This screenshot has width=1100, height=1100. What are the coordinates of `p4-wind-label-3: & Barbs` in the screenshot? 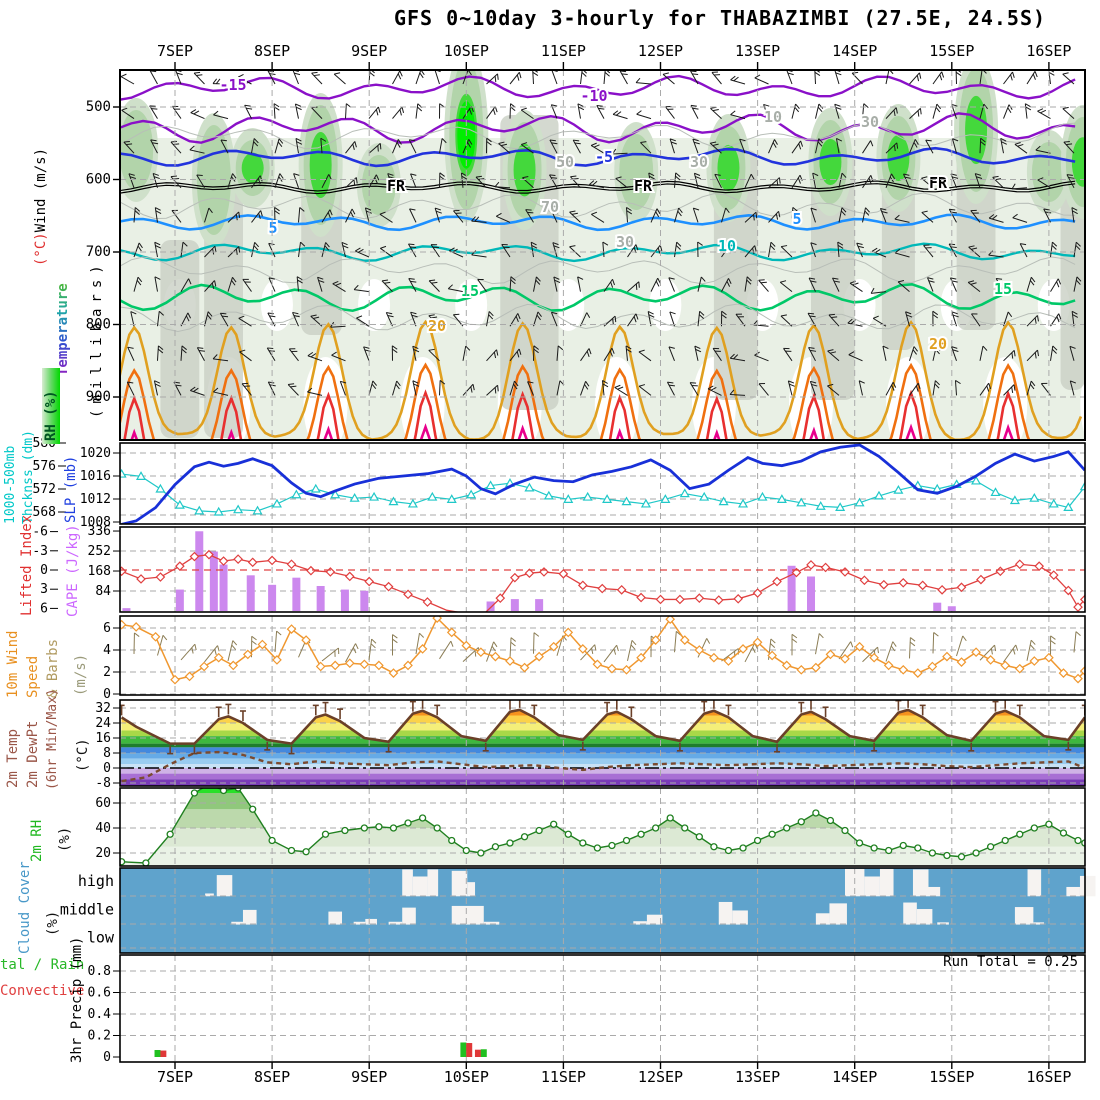 It's located at (53, 668).